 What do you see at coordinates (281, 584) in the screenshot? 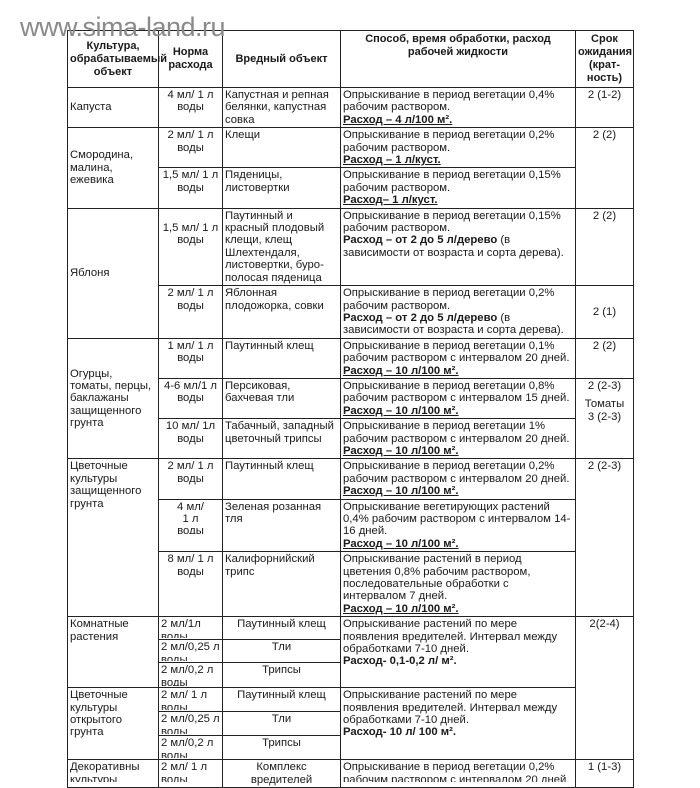
I see `pest-cell: Калифорнийский трипс` at bounding box center [281, 584].